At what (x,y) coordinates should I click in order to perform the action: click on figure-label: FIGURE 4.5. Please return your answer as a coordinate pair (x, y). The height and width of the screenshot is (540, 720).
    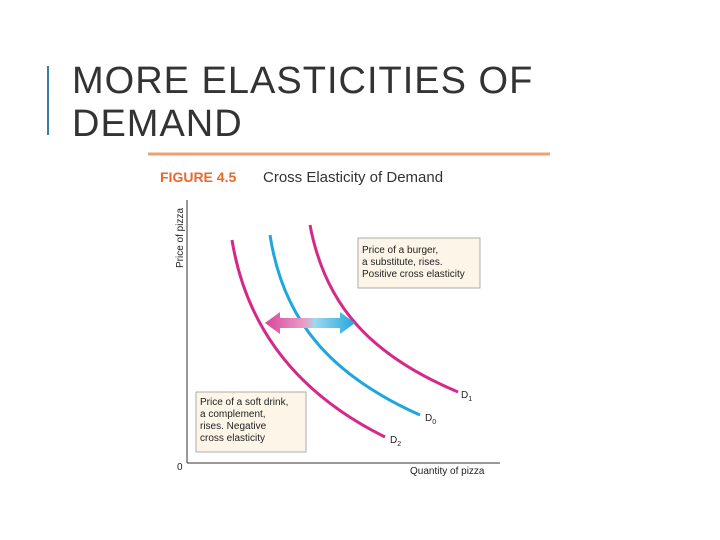
    Looking at the image, I should click on (198, 177).